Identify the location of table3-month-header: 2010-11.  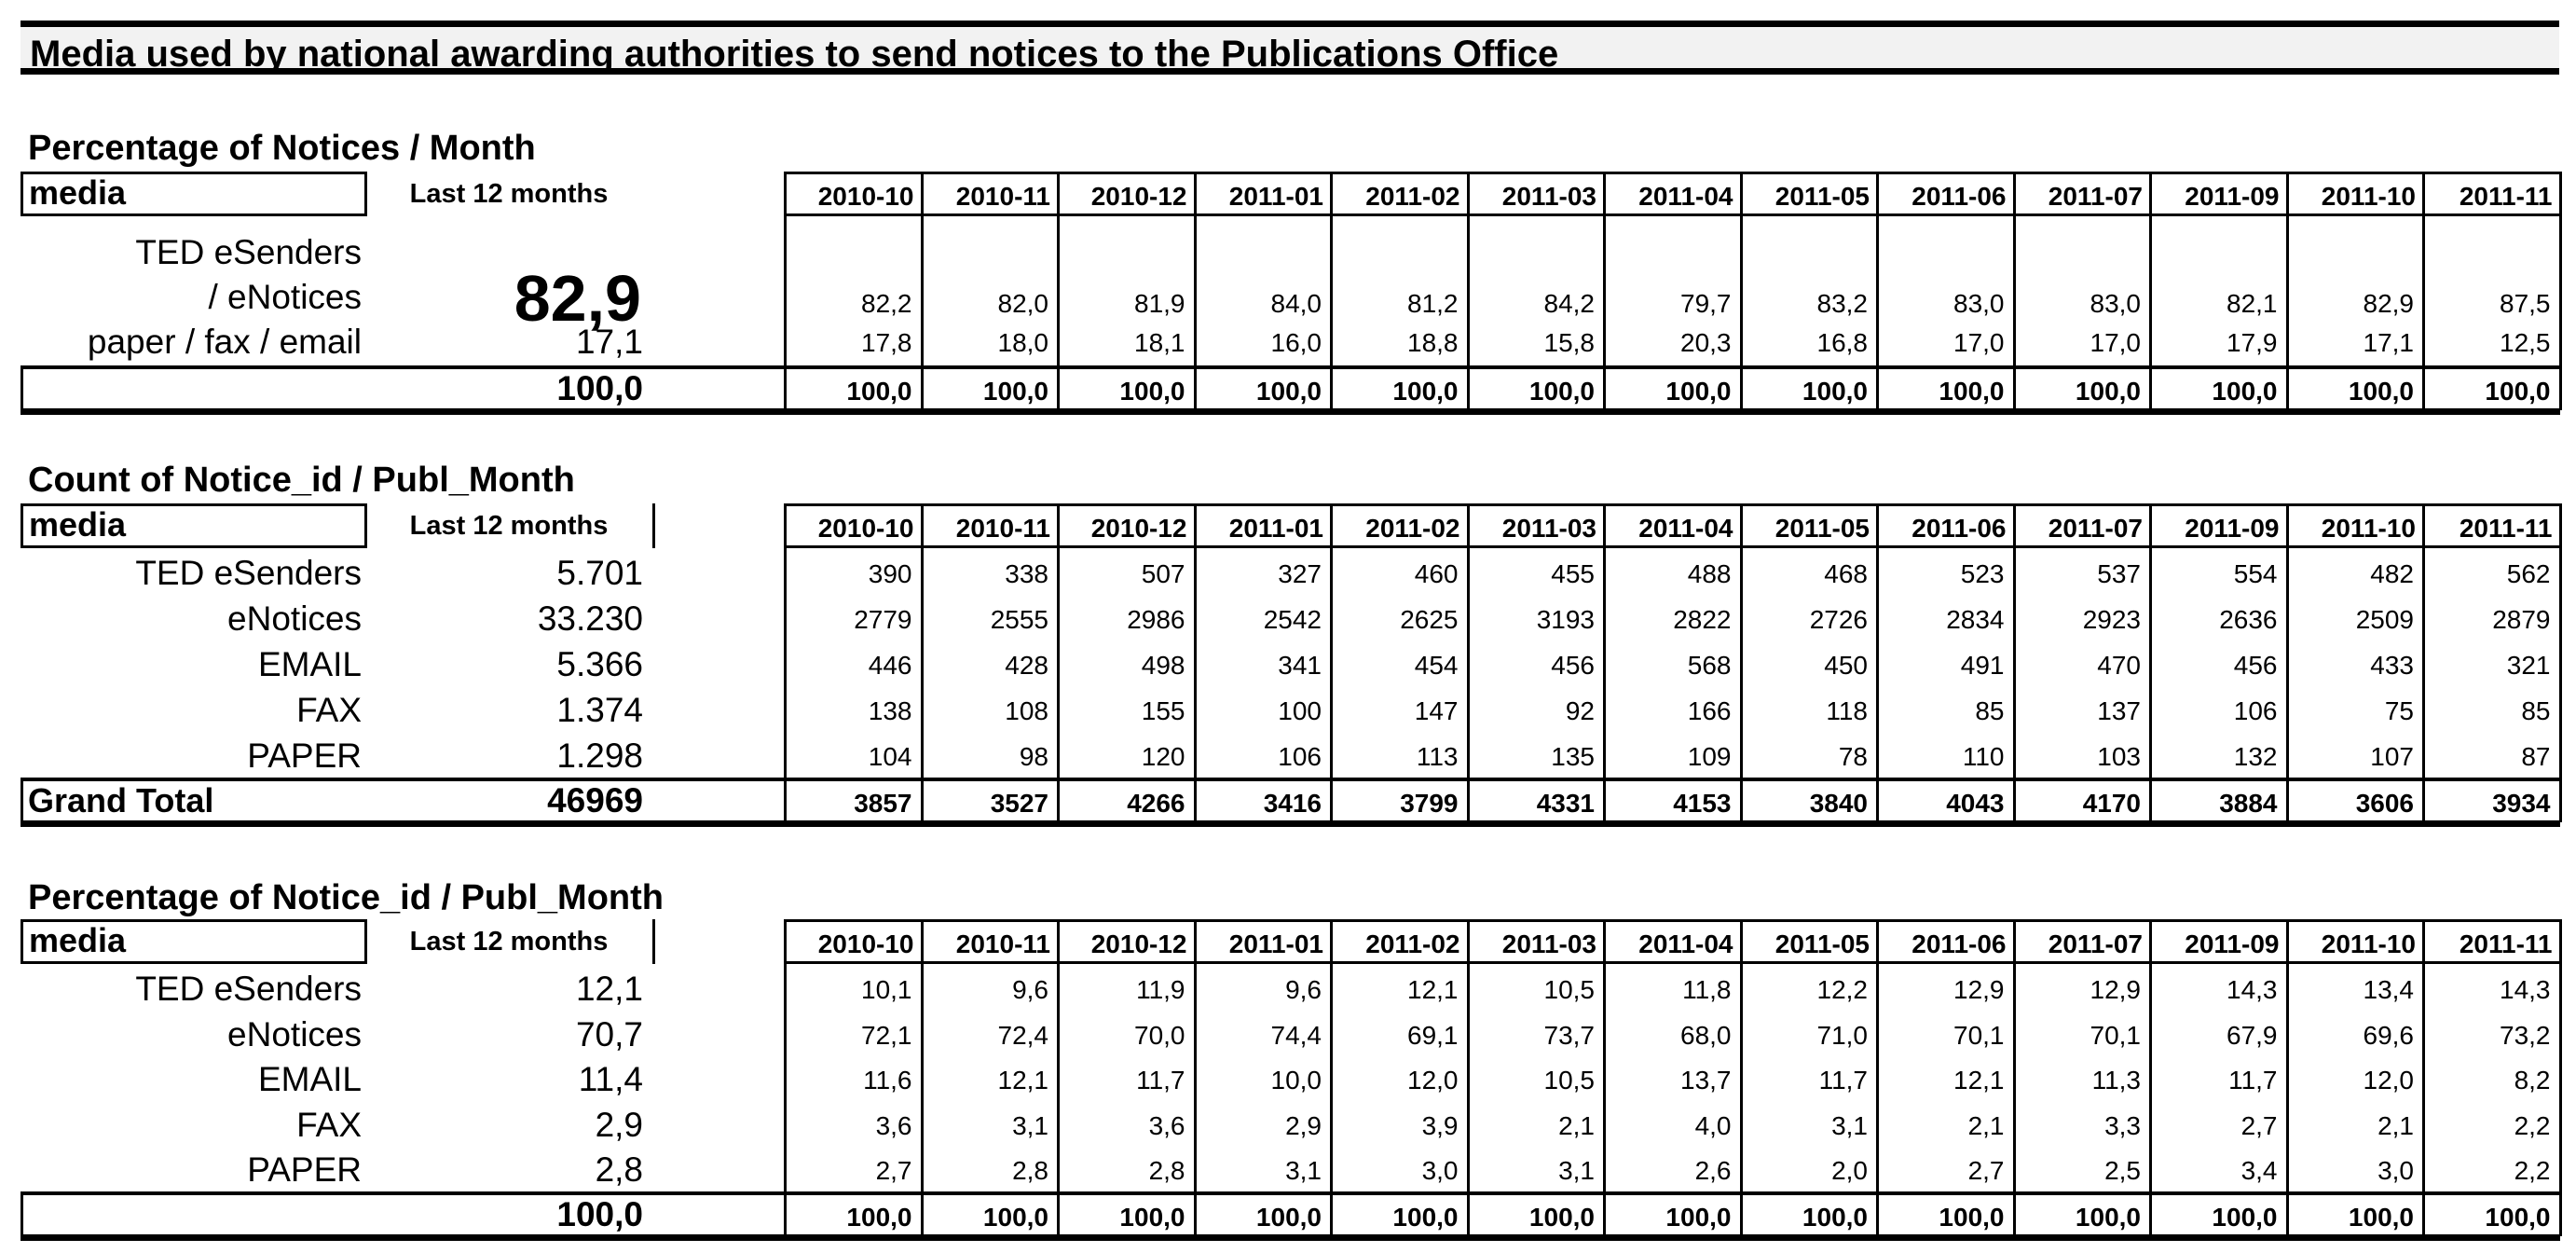
(1002, 943).